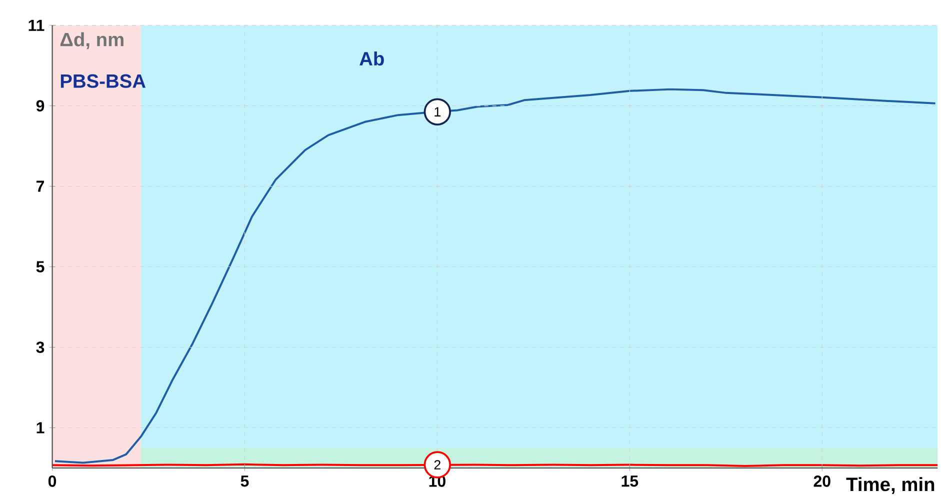 The height and width of the screenshot is (500, 941). Describe the element at coordinates (244, 481) in the screenshot. I see `x-tick-label: 5` at that location.